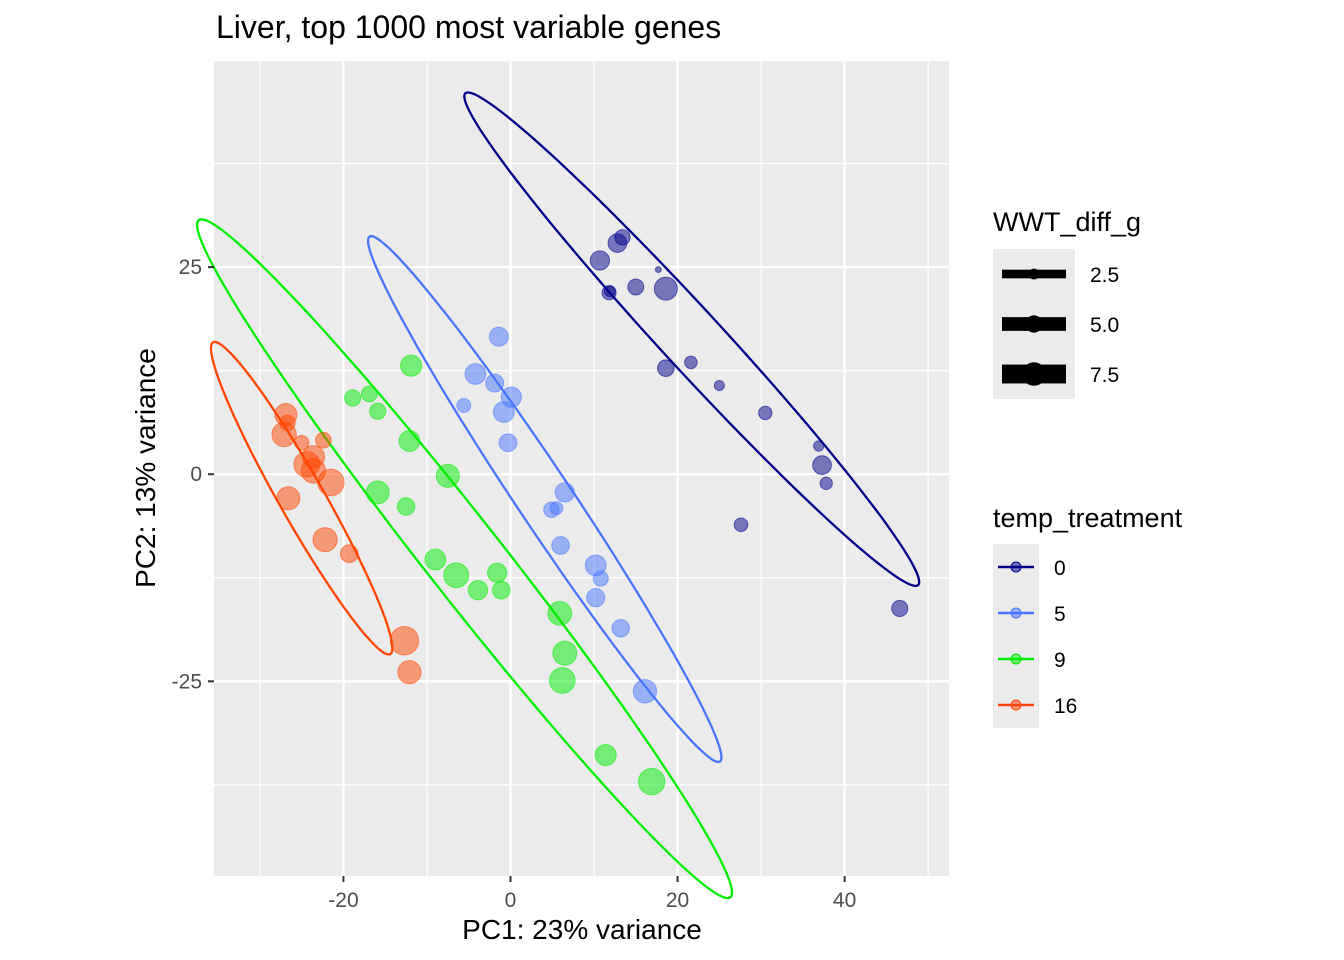 The width and height of the screenshot is (1344, 960). Describe the element at coordinates (1065, 706) in the screenshot. I see `legend-color-label: 16` at that location.